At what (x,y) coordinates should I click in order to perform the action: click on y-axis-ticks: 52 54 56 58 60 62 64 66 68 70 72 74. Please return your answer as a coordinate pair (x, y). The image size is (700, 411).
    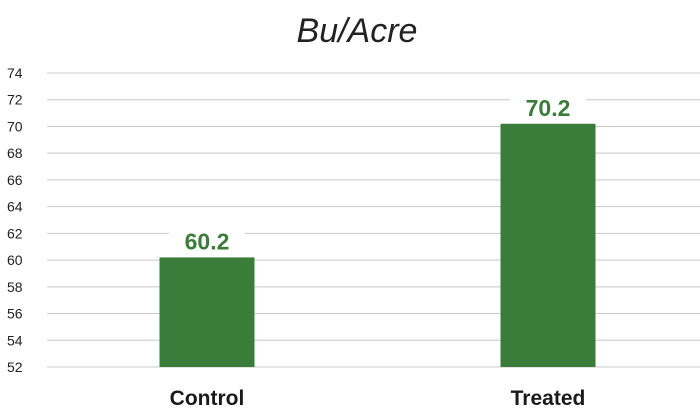
    Looking at the image, I should click on (15, 220).